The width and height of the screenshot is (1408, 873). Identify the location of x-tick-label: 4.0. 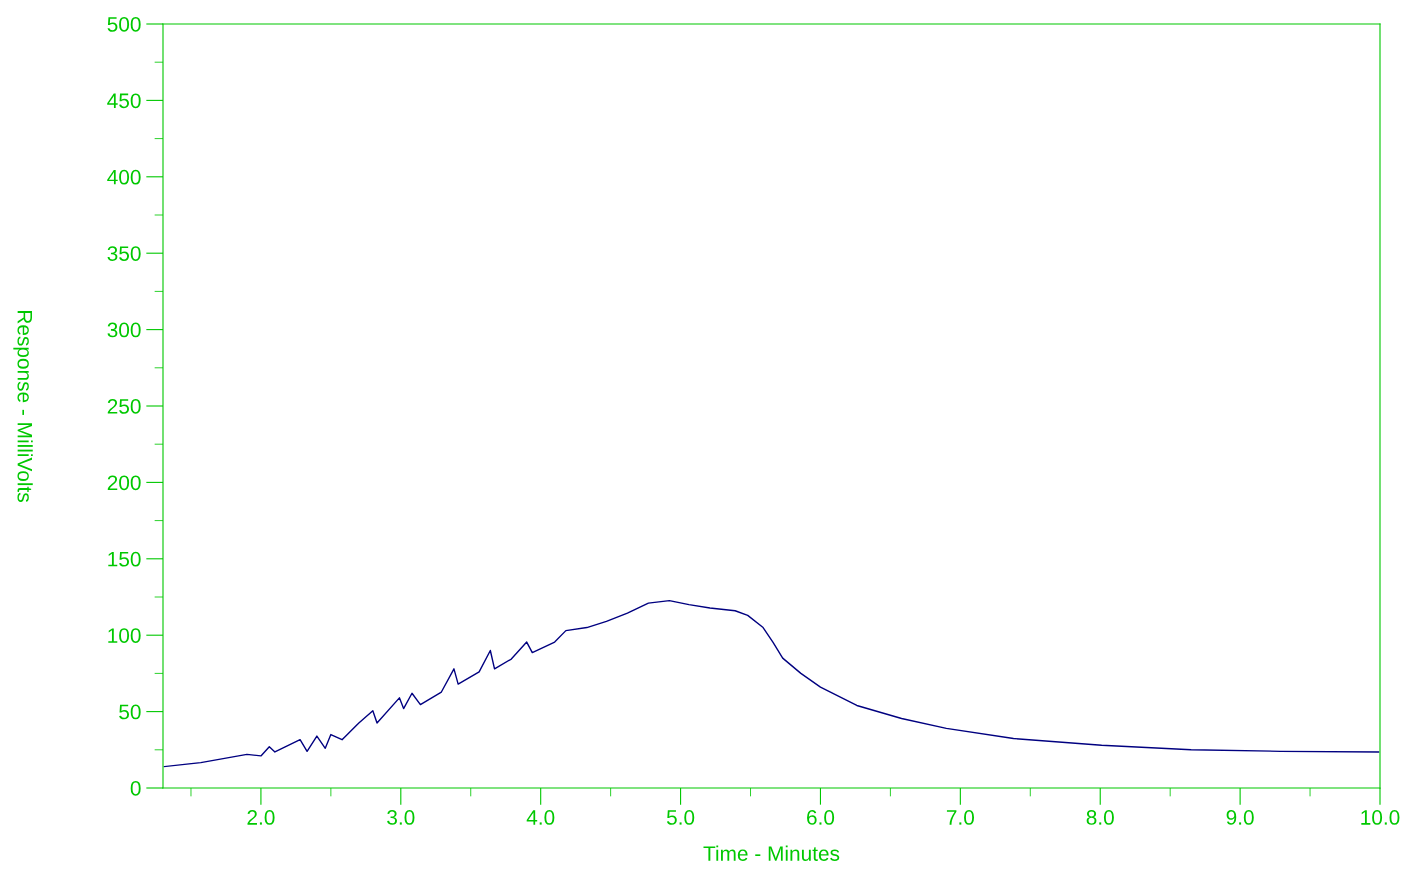
(540, 817).